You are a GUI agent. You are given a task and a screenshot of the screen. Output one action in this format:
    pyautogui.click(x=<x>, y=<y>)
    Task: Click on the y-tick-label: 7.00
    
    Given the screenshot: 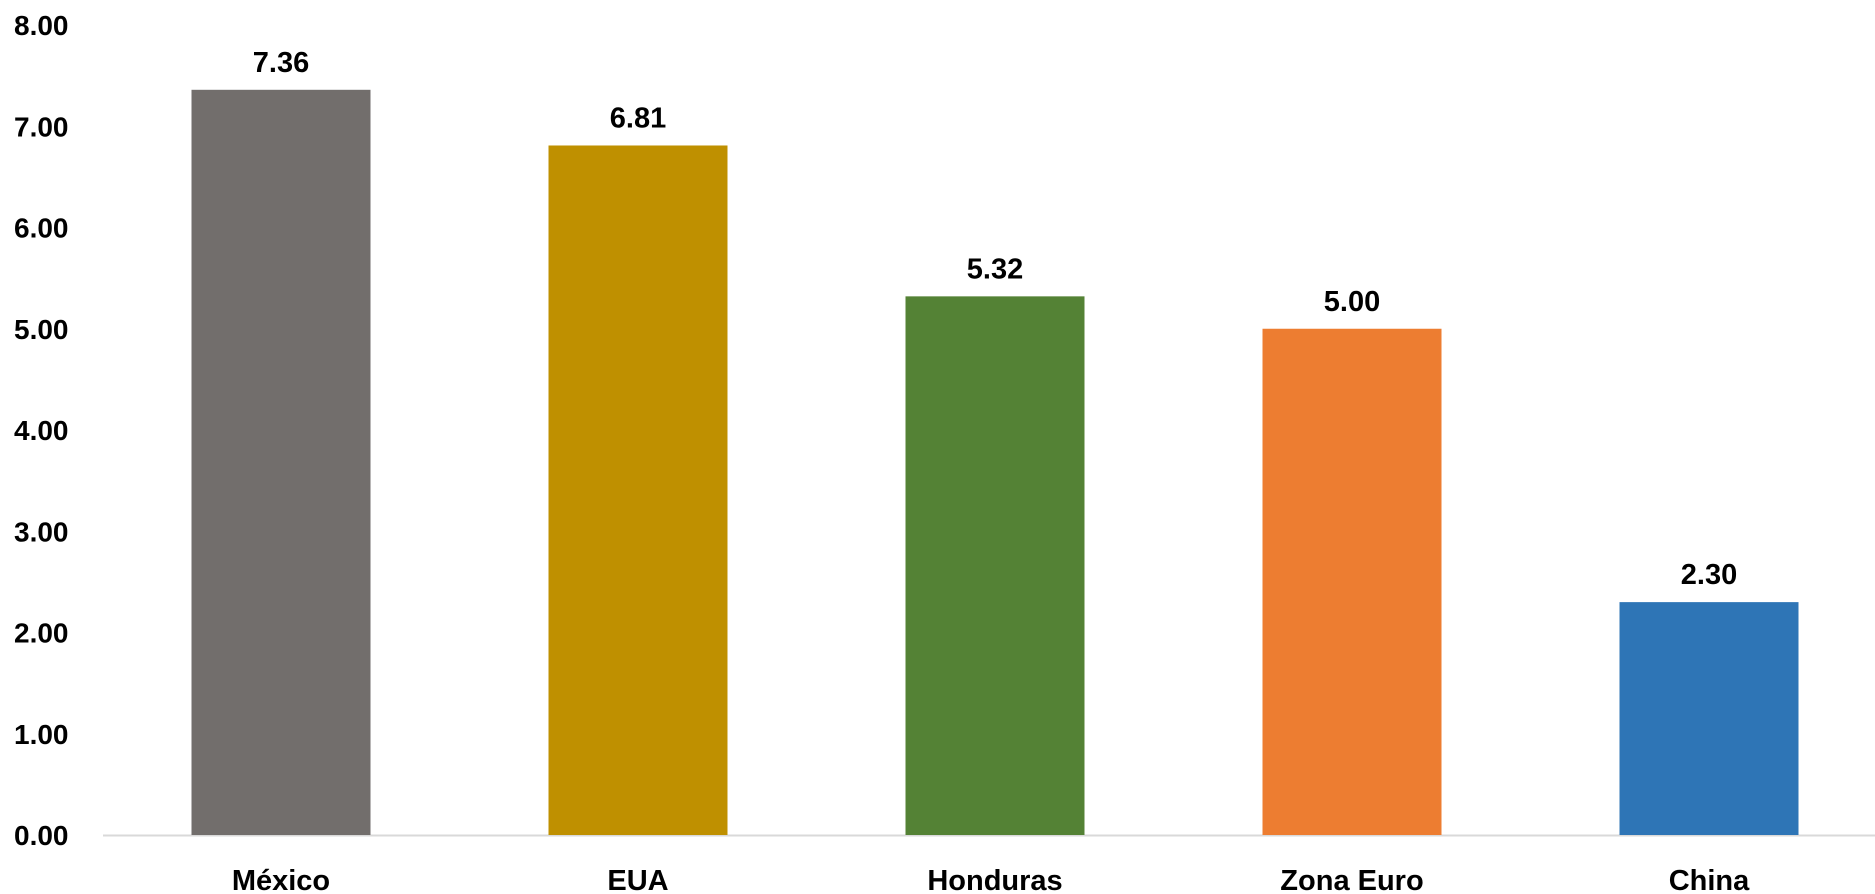 What is the action you would take?
    pyautogui.click(x=41, y=126)
    